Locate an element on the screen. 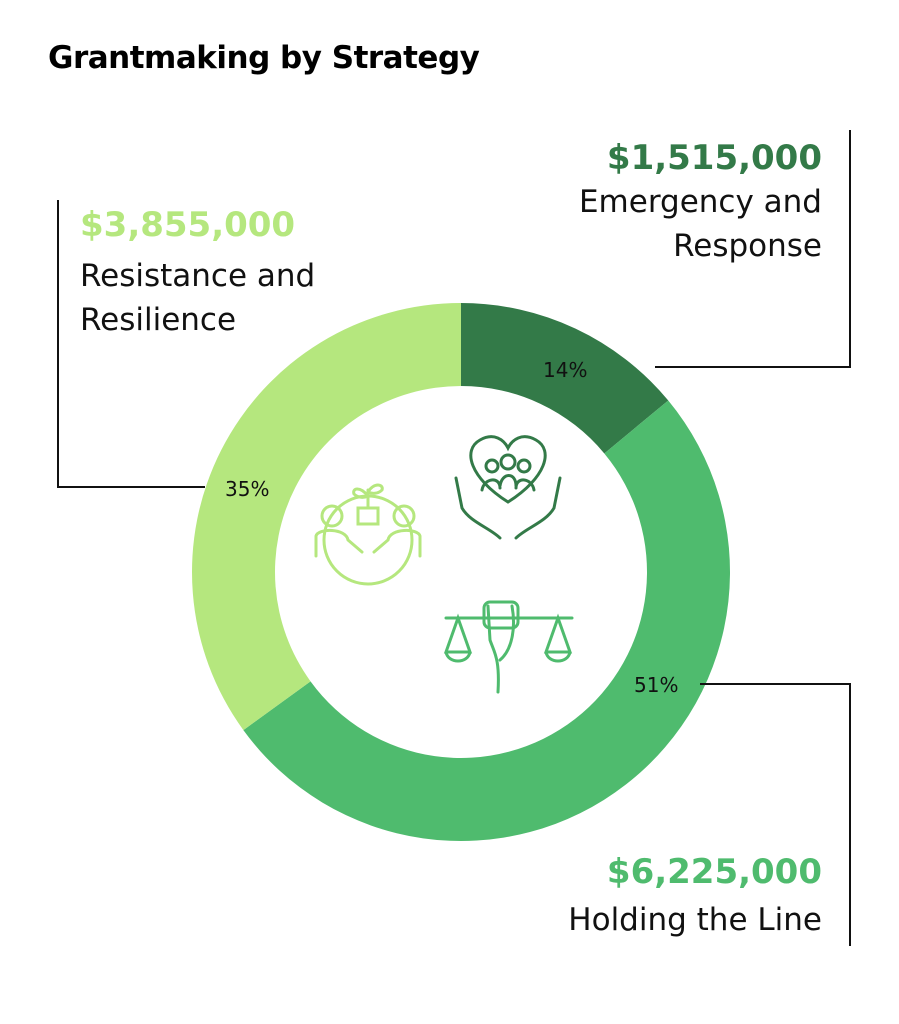 The width and height of the screenshot is (899, 1024). donut-slice-emergency-and-response is located at coordinates (565, 378).